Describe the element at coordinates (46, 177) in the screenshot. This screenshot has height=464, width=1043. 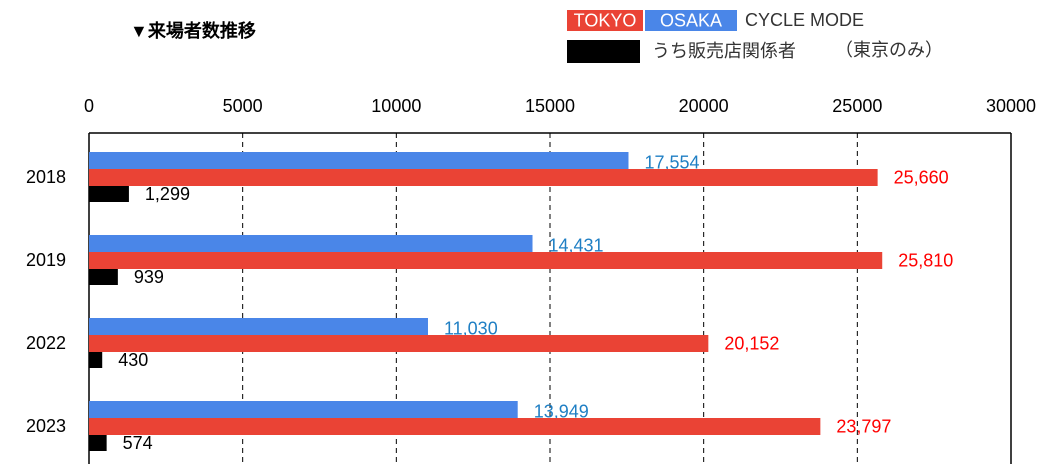
I see `y-tick-label: 2018` at that location.